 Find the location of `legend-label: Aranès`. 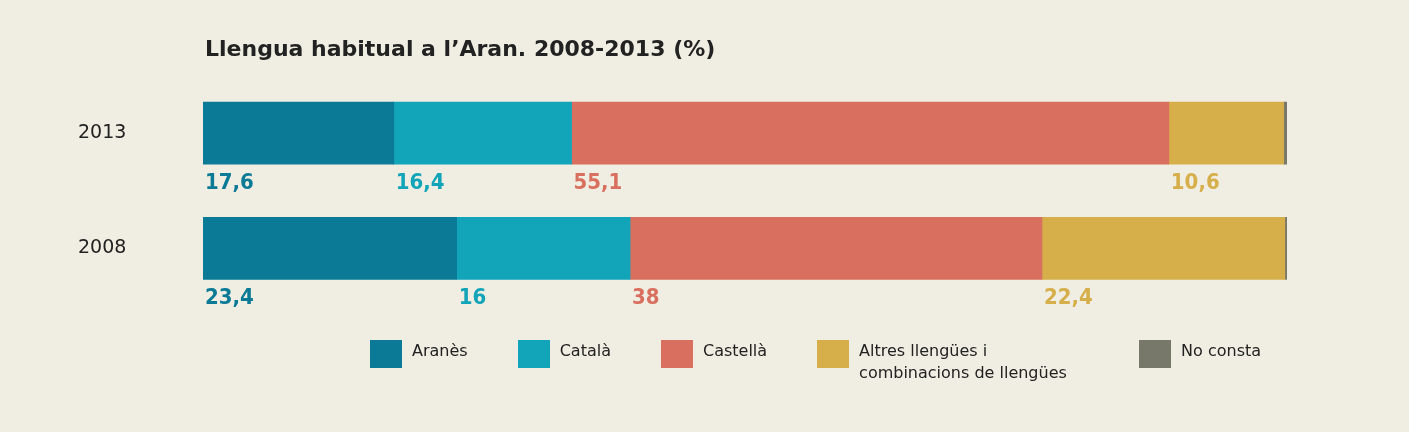

legend-label: Aranès is located at coordinates (440, 351).